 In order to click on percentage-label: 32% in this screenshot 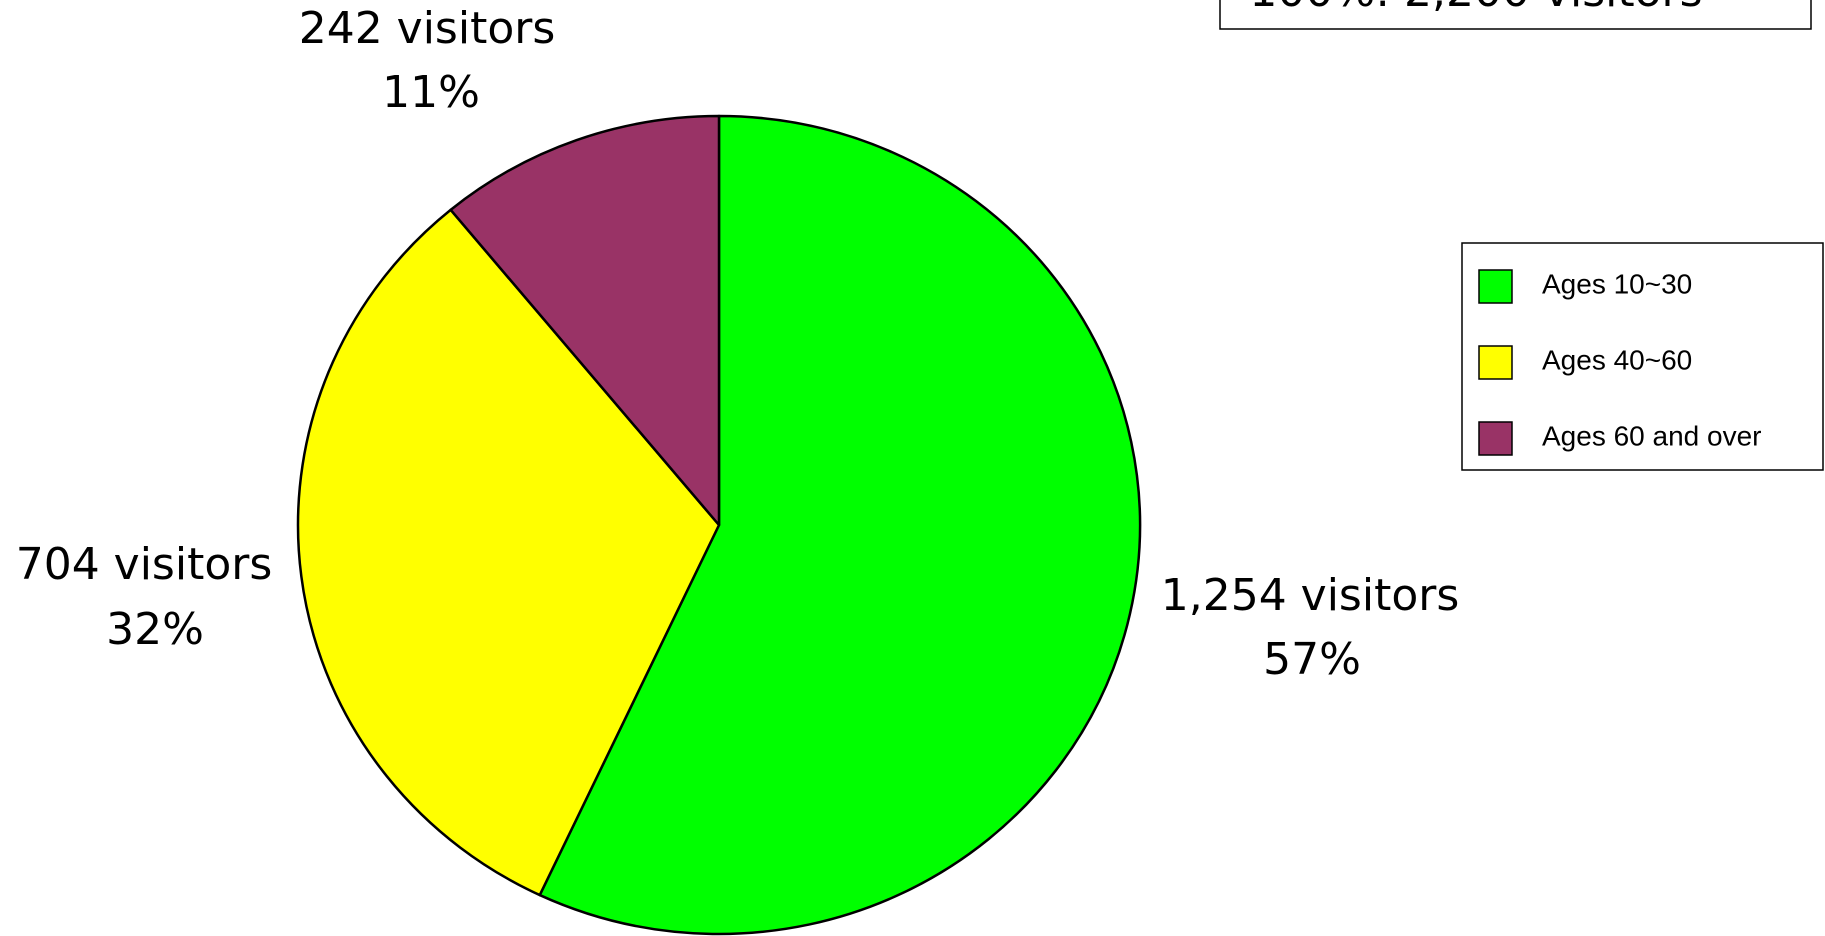, I will do `click(155, 629)`.